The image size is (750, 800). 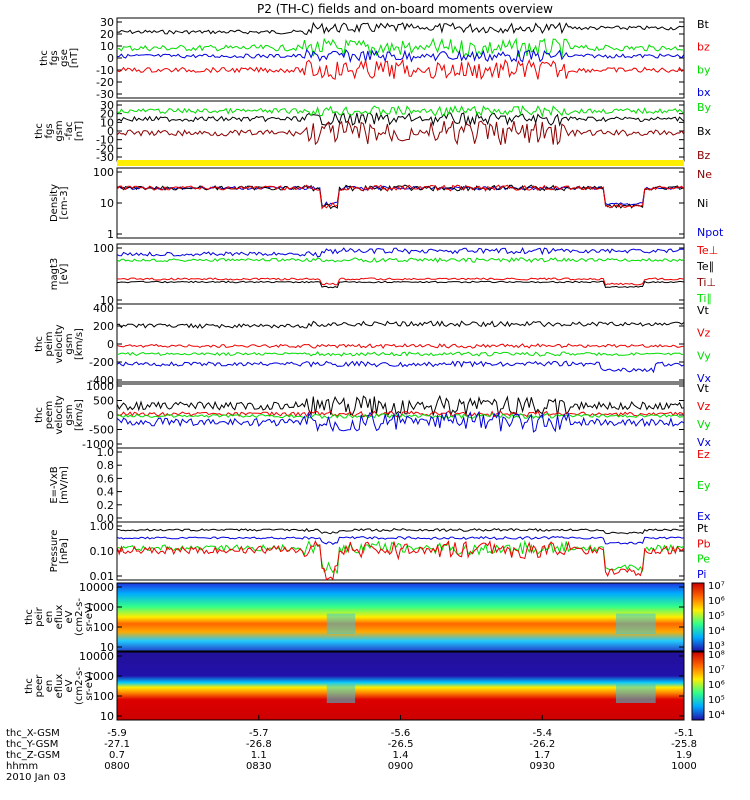 What do you see at coordinates (110, 58) in the screenshot?
I see `y-tick-label: 0` at bounding box center [110, 58].